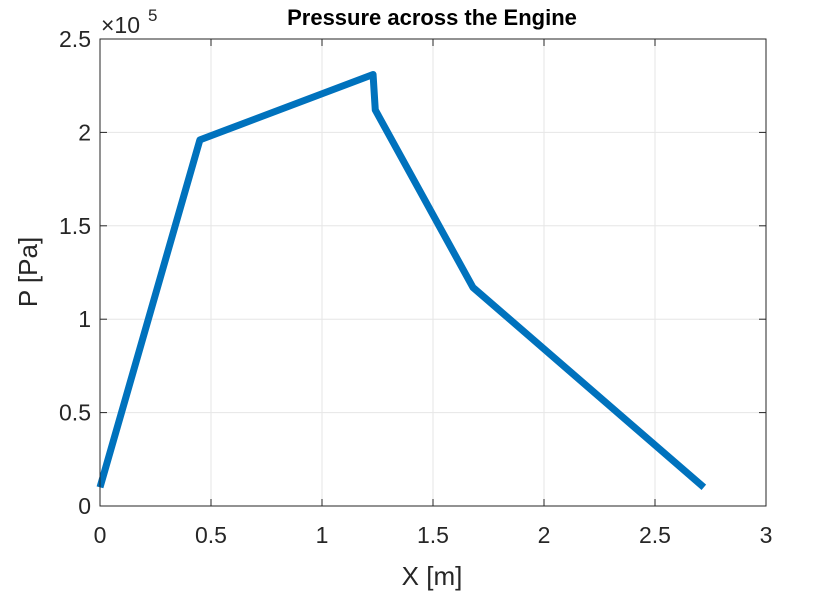 The image size is (823, 596). What do you see at coordinates (655, 535) in the screenshot?
I see `x-tick-label: 2.5` at bounding box center [655, 535].